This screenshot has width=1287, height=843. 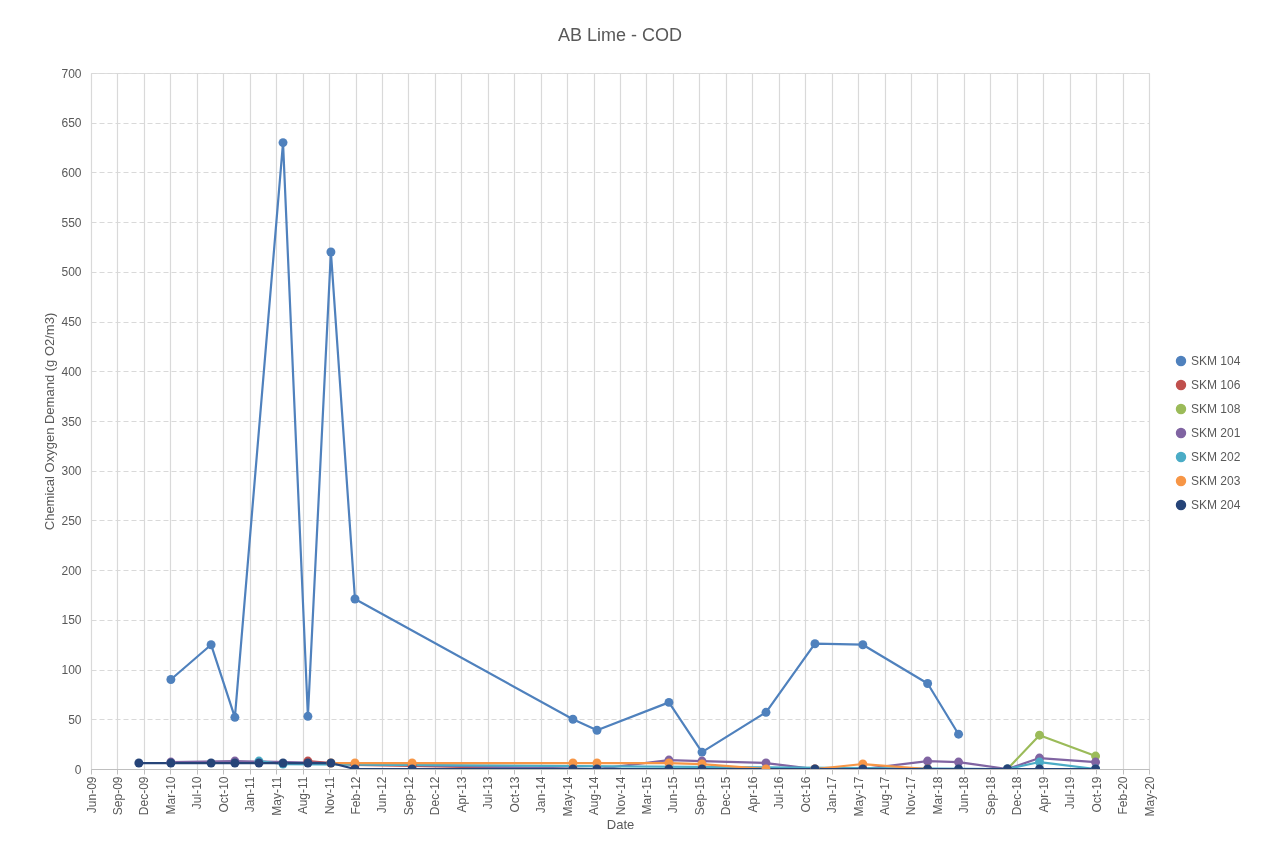 What do you see at coordinates (71, 172) in the screenshot?
I see `y-tick-label: 600` at bounding box center [71, 172].